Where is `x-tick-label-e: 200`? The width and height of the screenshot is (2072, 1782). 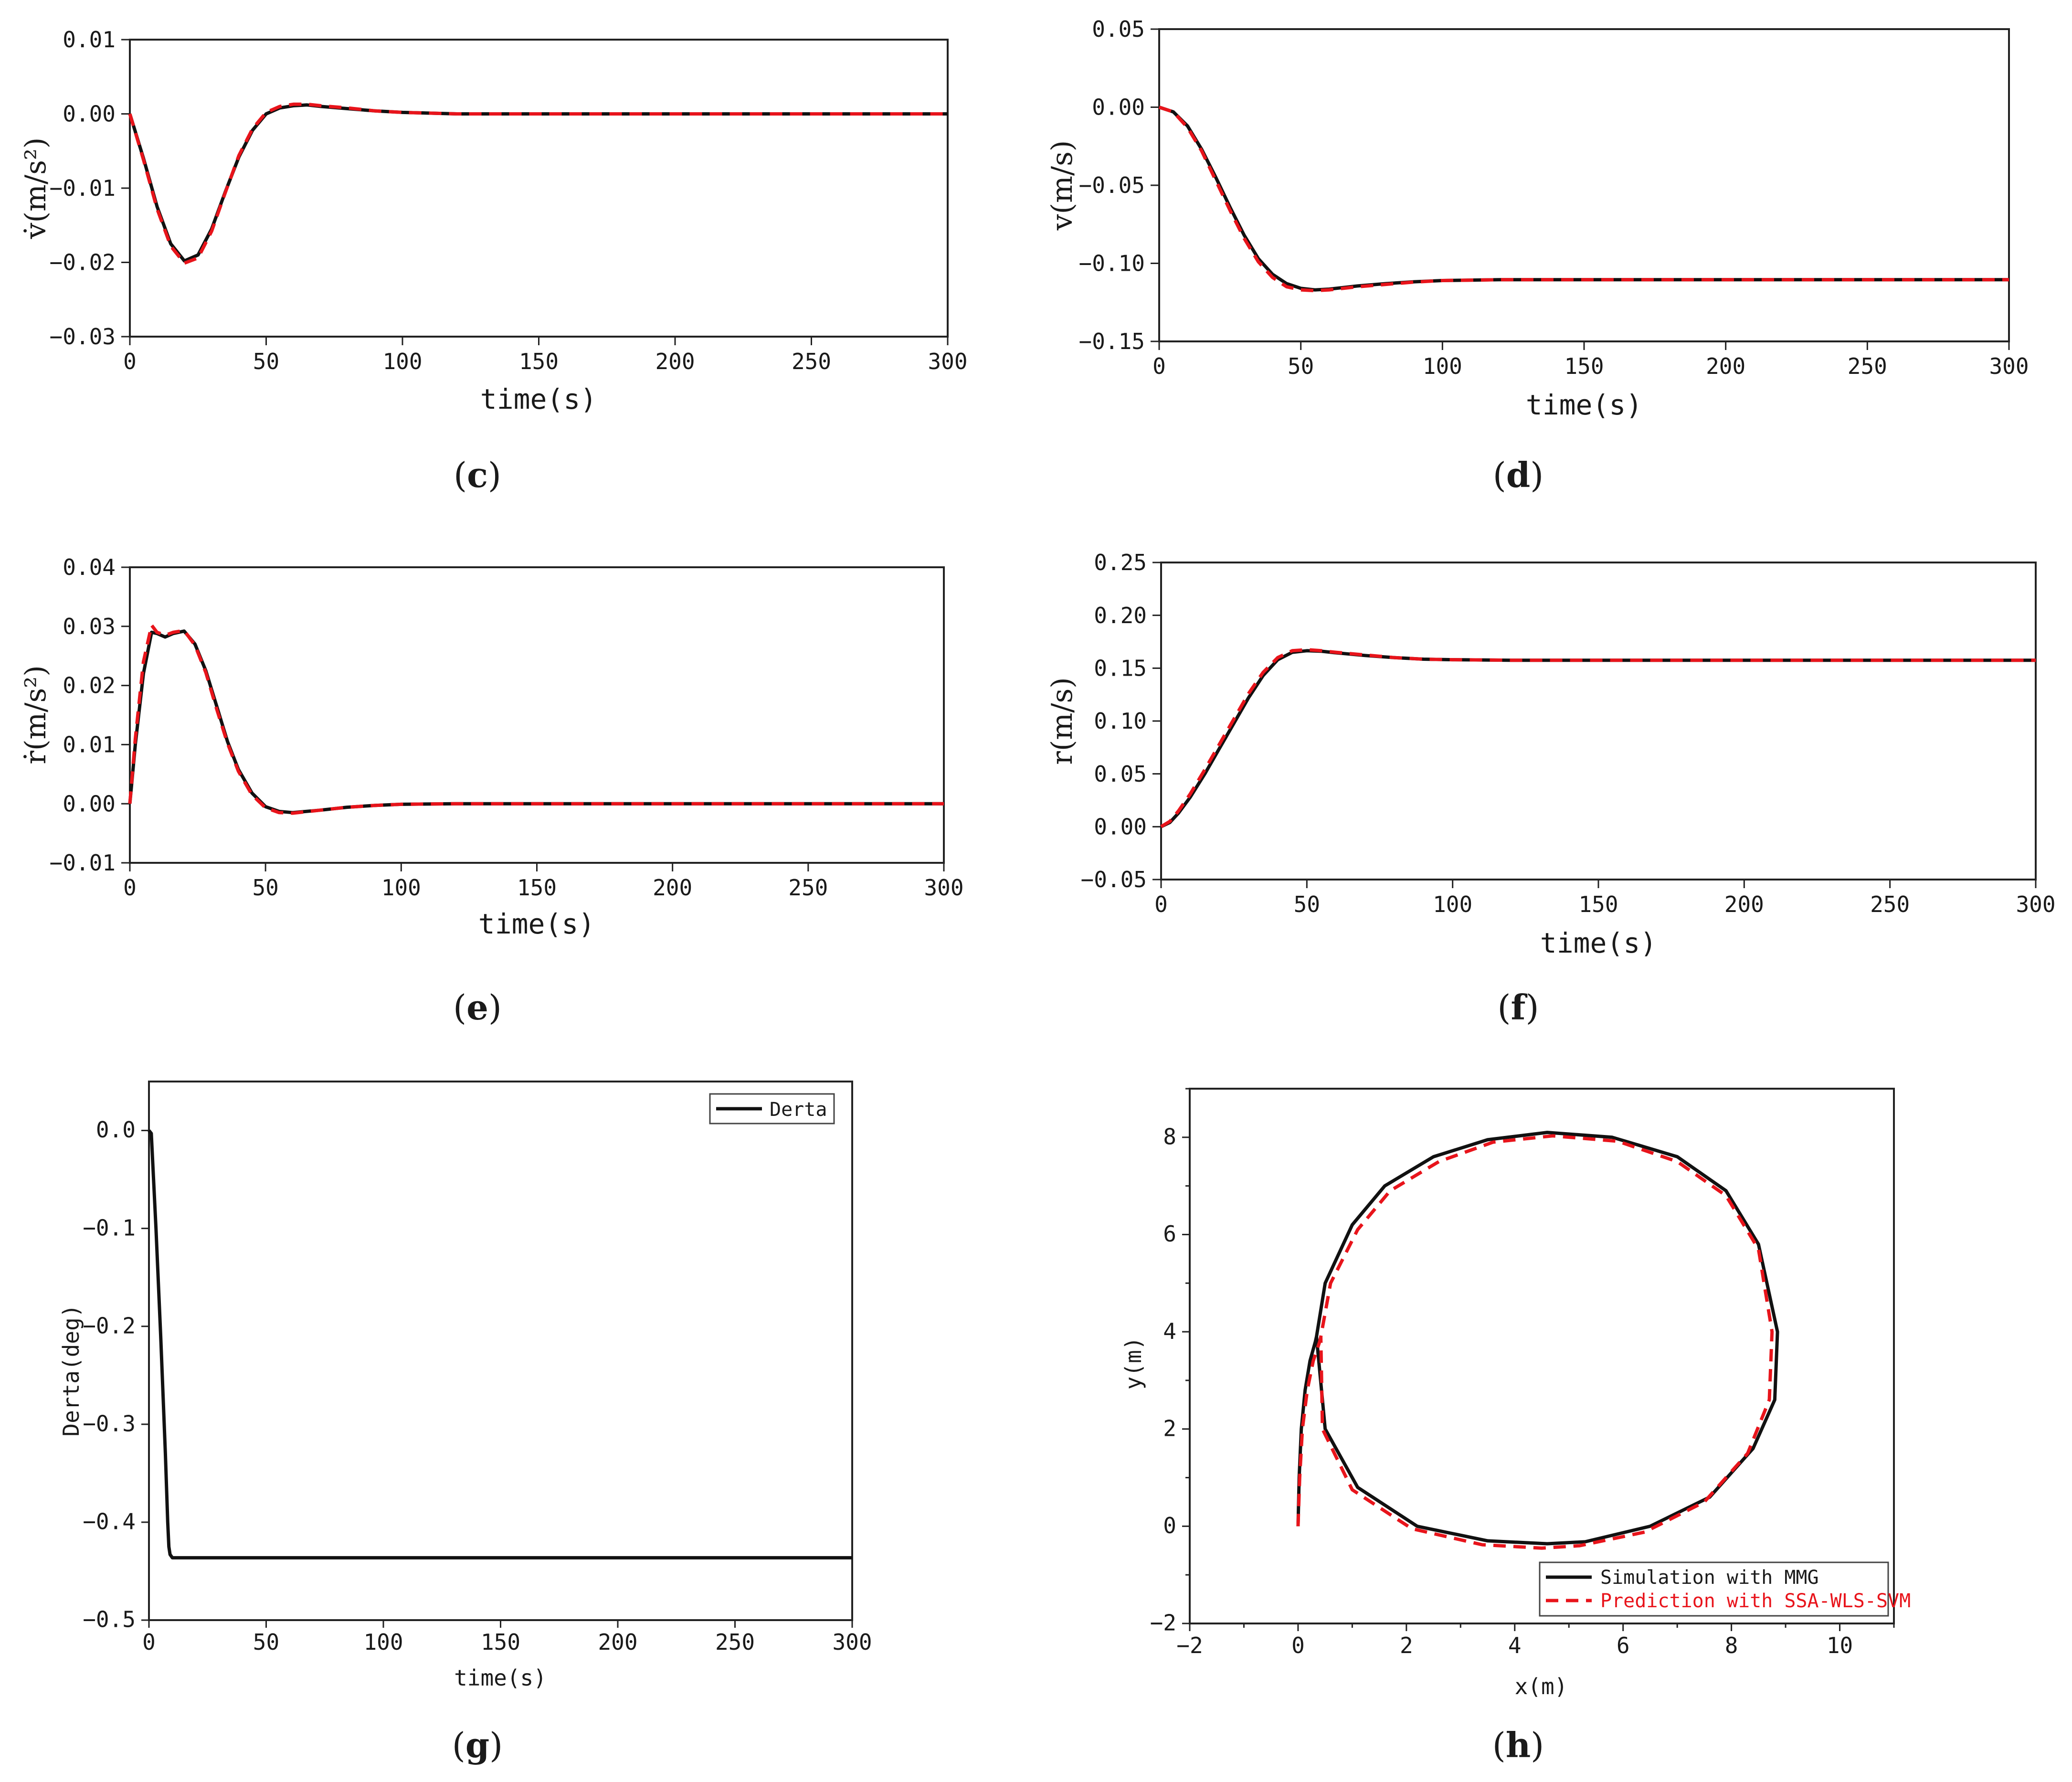
x-tick-label-e: 200 is located at coordinates (673, 888).